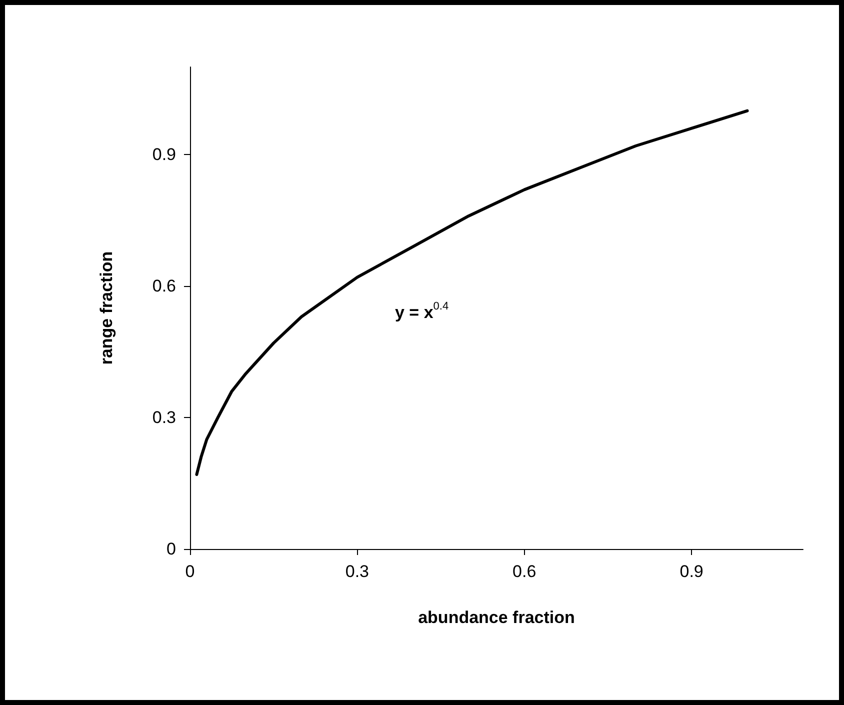 The width and height of the screenshot is (844, 705). I want to click on y-tick-label: 0.3, so click(164, 418).